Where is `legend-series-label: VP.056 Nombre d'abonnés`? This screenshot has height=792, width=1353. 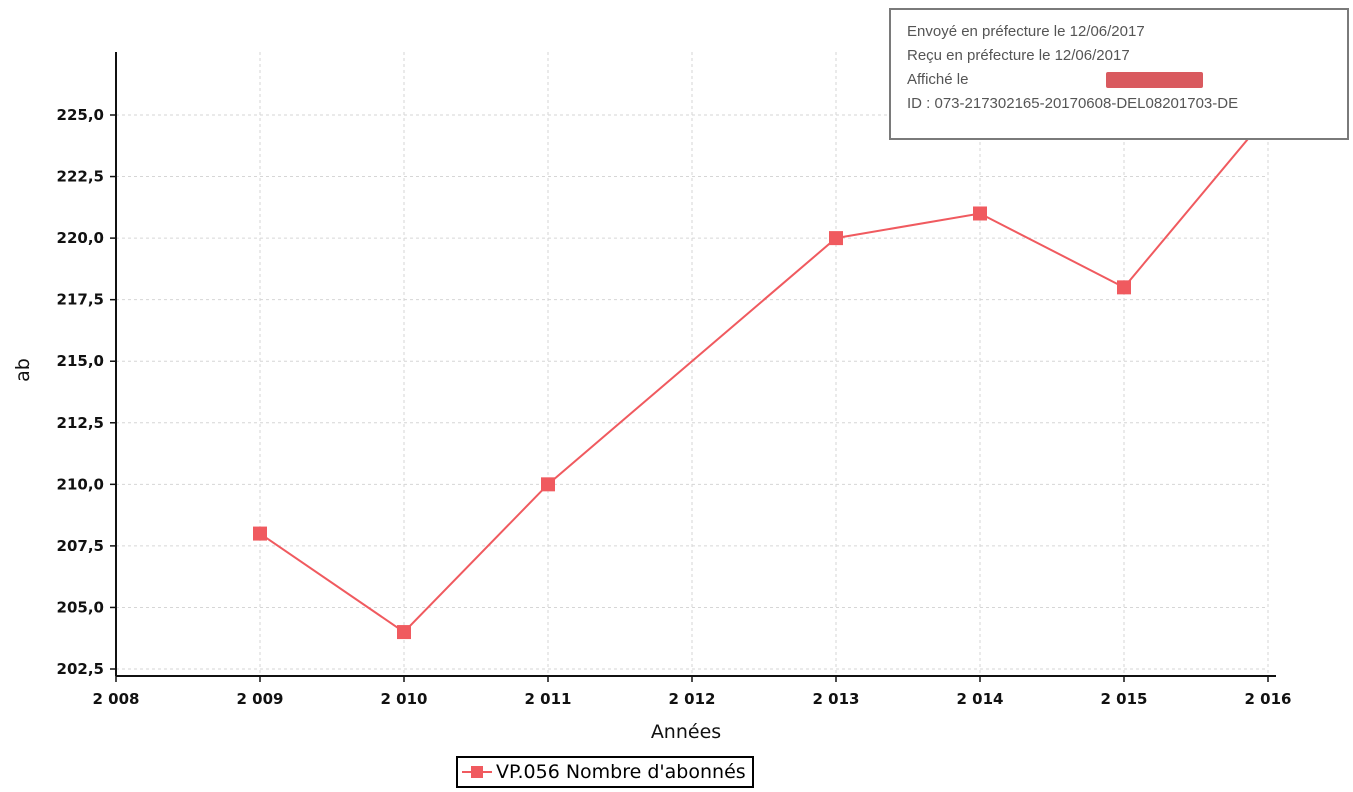
legend-series-label: VP.056 Nombre d'abonnés is located at coordinates (621, 772).